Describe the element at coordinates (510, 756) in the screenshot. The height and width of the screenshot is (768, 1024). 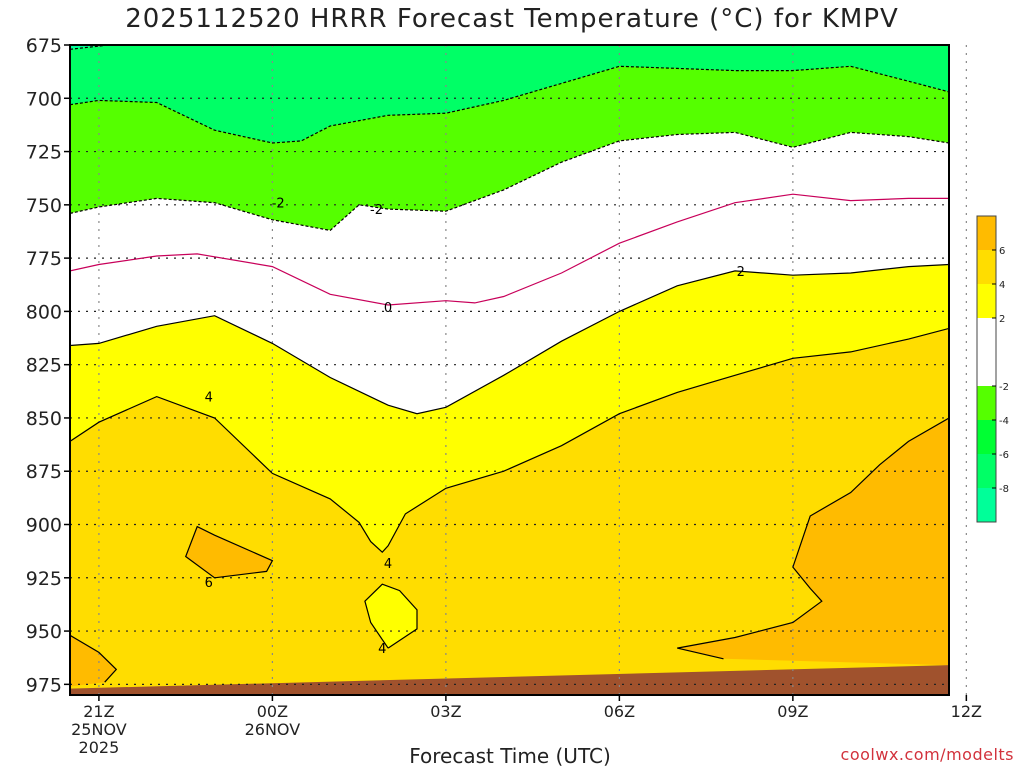
I see `x-axis-label: Forecast Time (UTC)` at that location.